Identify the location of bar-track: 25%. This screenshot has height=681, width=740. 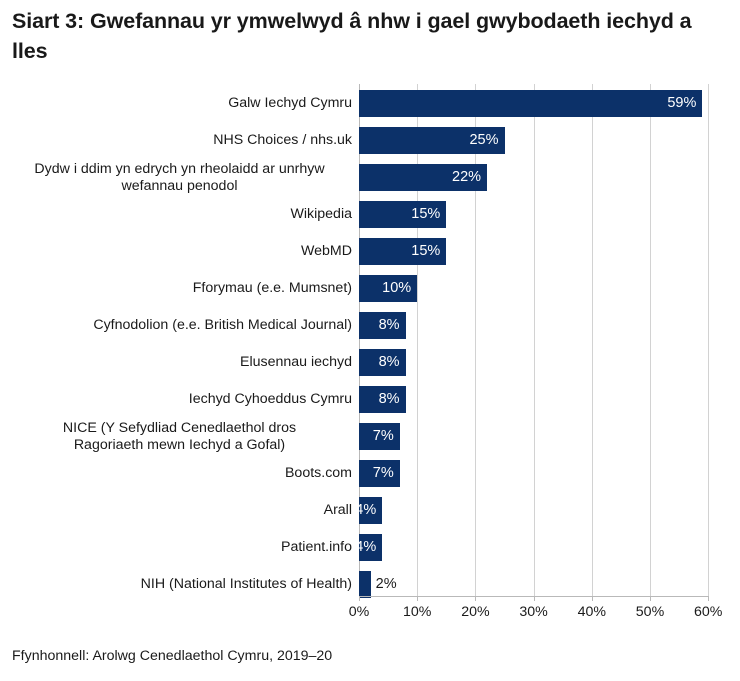
(533, 140).